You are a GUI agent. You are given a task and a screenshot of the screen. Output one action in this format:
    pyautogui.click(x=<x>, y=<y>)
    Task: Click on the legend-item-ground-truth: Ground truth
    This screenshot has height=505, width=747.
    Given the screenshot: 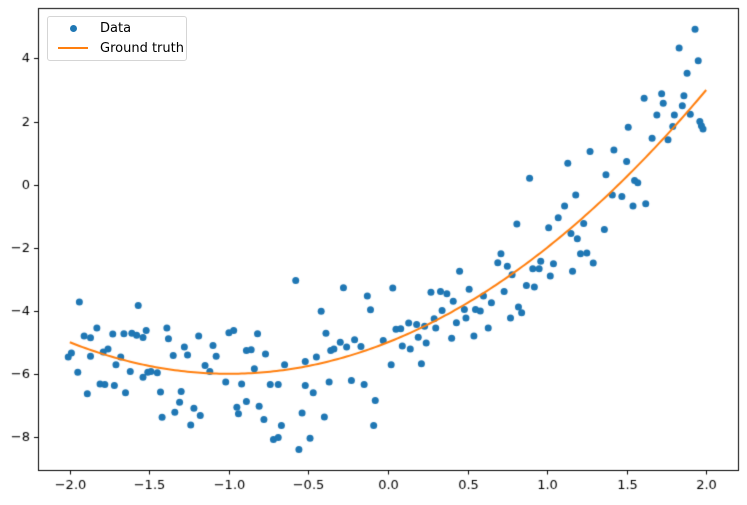 What is the action you would take?
    pyautogui.click(x=119, y=49)
    